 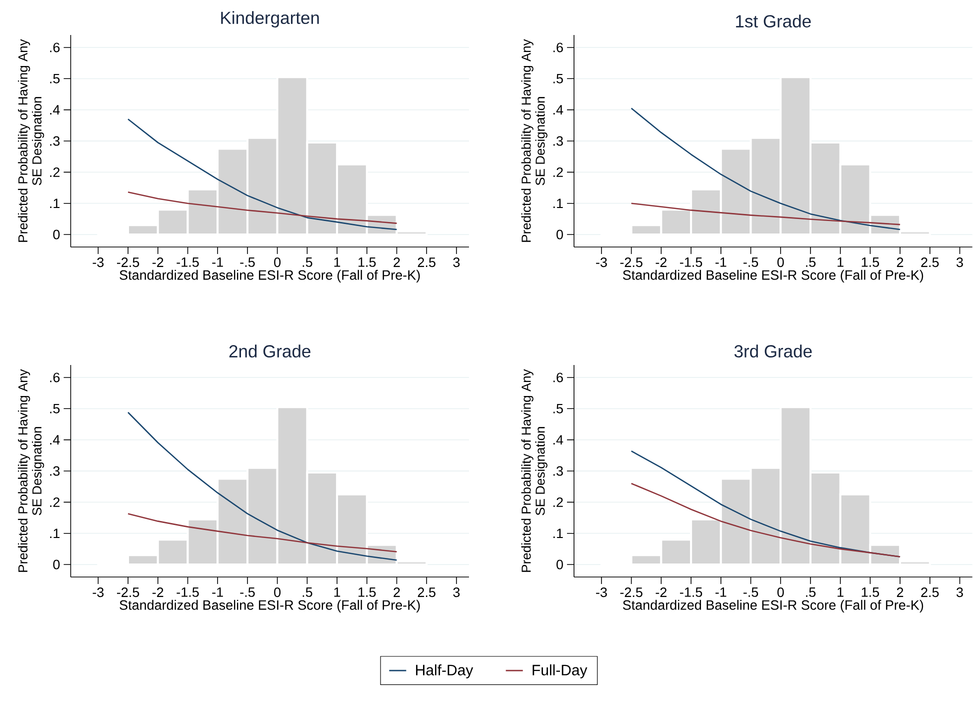 I want to click on legend-label: Half-Day, so click(x=445, y=671).